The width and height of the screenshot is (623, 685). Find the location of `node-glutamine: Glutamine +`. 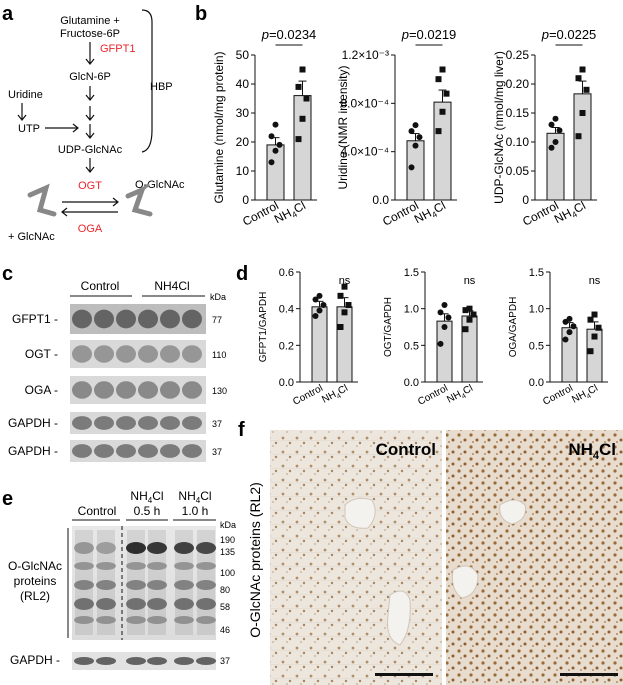

node-glutamine: Glutamine + is located at coordinates (90, 21).